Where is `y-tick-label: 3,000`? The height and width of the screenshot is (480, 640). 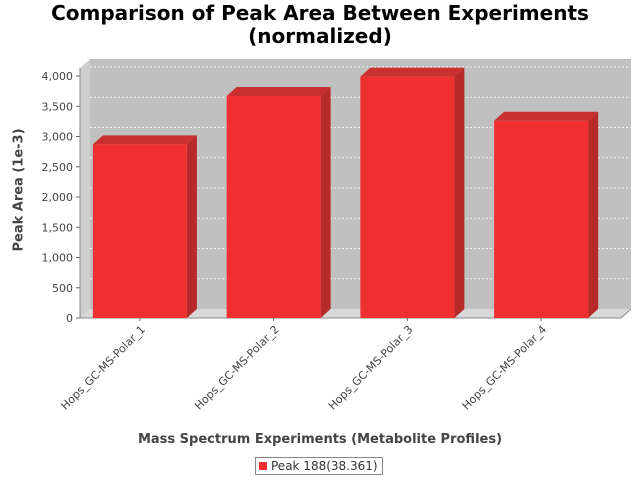 y-tick-label: 3,000 is located at coordinates (58, 137).